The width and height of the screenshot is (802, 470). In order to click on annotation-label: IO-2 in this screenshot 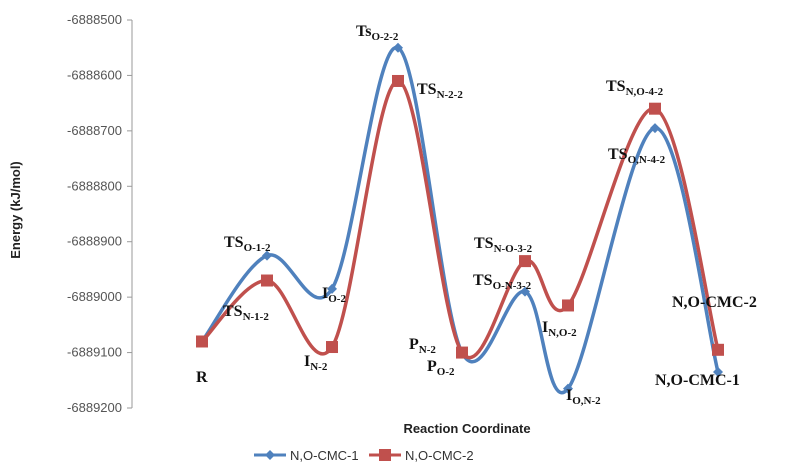, I will do `click(334, 295)`.